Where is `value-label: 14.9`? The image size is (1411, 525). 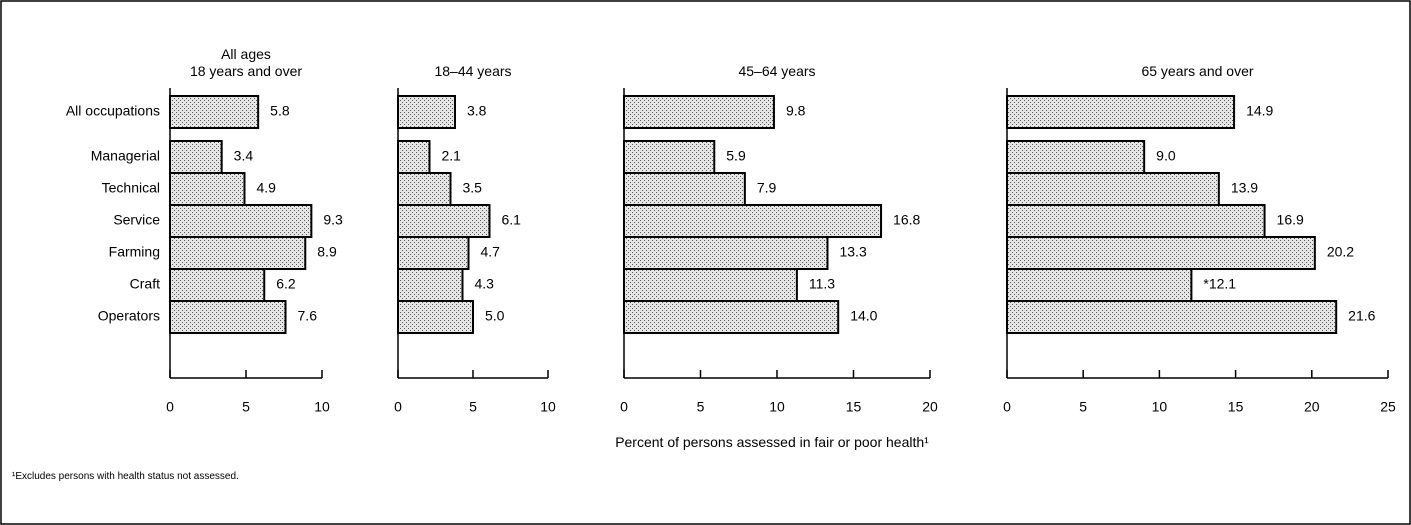
value-label: 14.9 is located at coordinates (1259, 111).